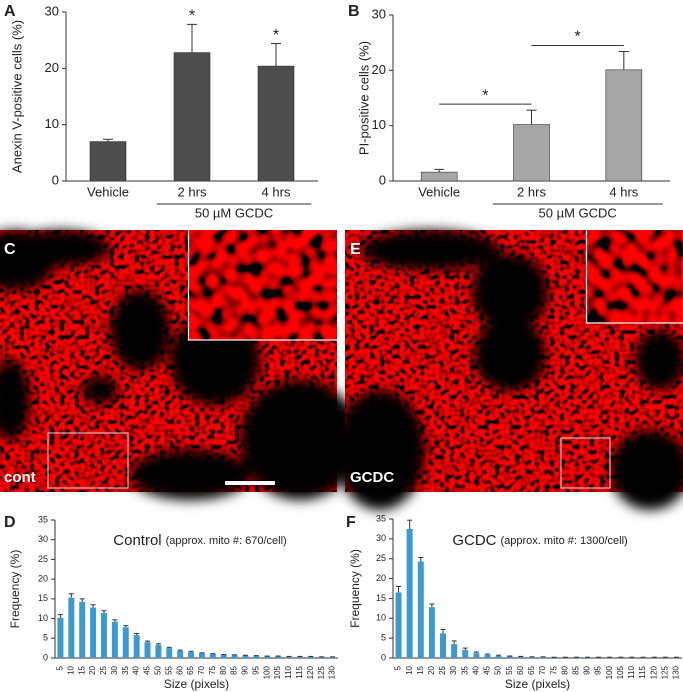  Describe the element at coordinates (474, 540) in the screenshot. I see `title-main: GCDC` at that location.